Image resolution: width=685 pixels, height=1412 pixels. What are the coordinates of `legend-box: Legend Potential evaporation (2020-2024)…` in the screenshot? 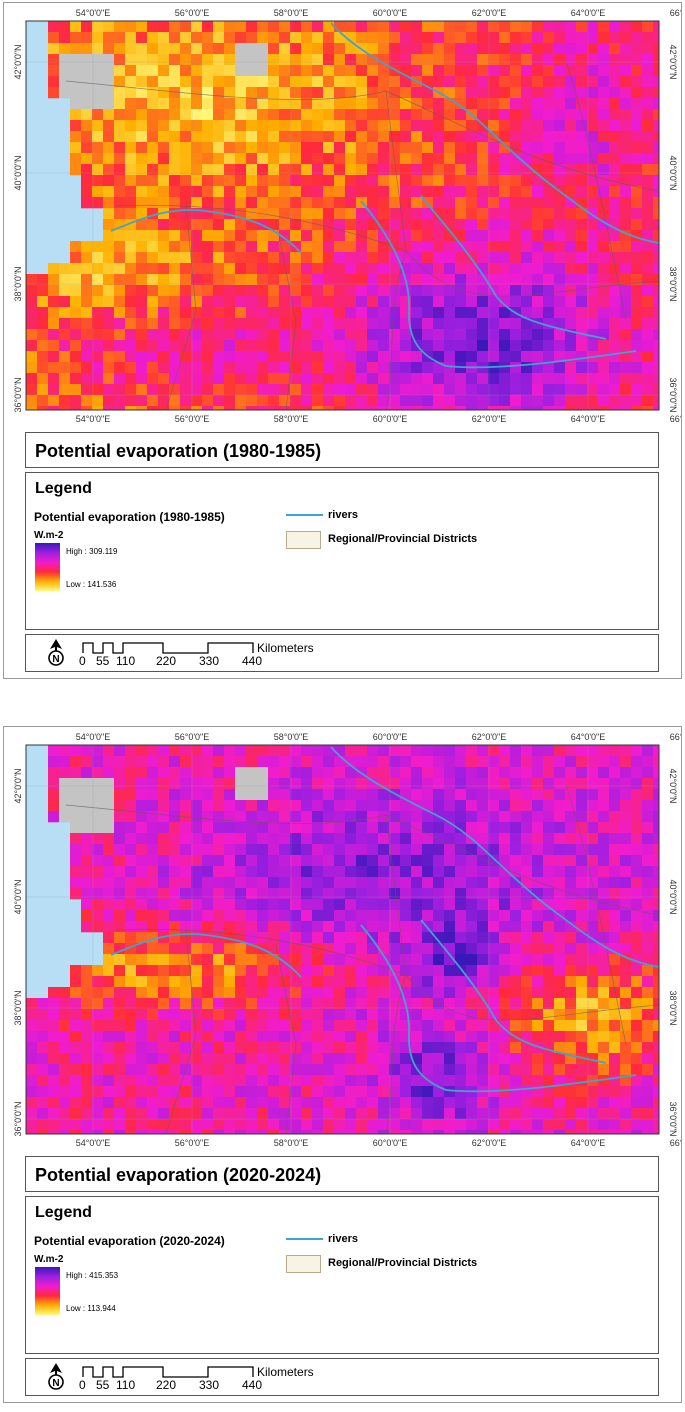 It's located at (342, 1275).